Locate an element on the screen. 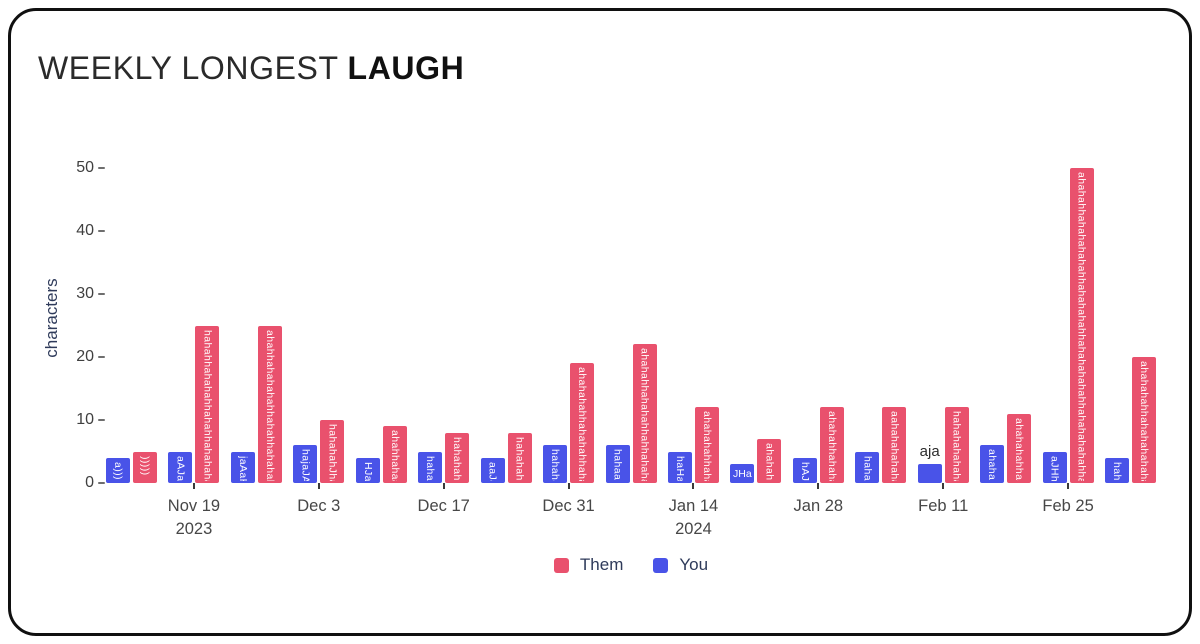 The image size is (1200, 644). you-bar-label: hahah is located at coordinates (430, 468).